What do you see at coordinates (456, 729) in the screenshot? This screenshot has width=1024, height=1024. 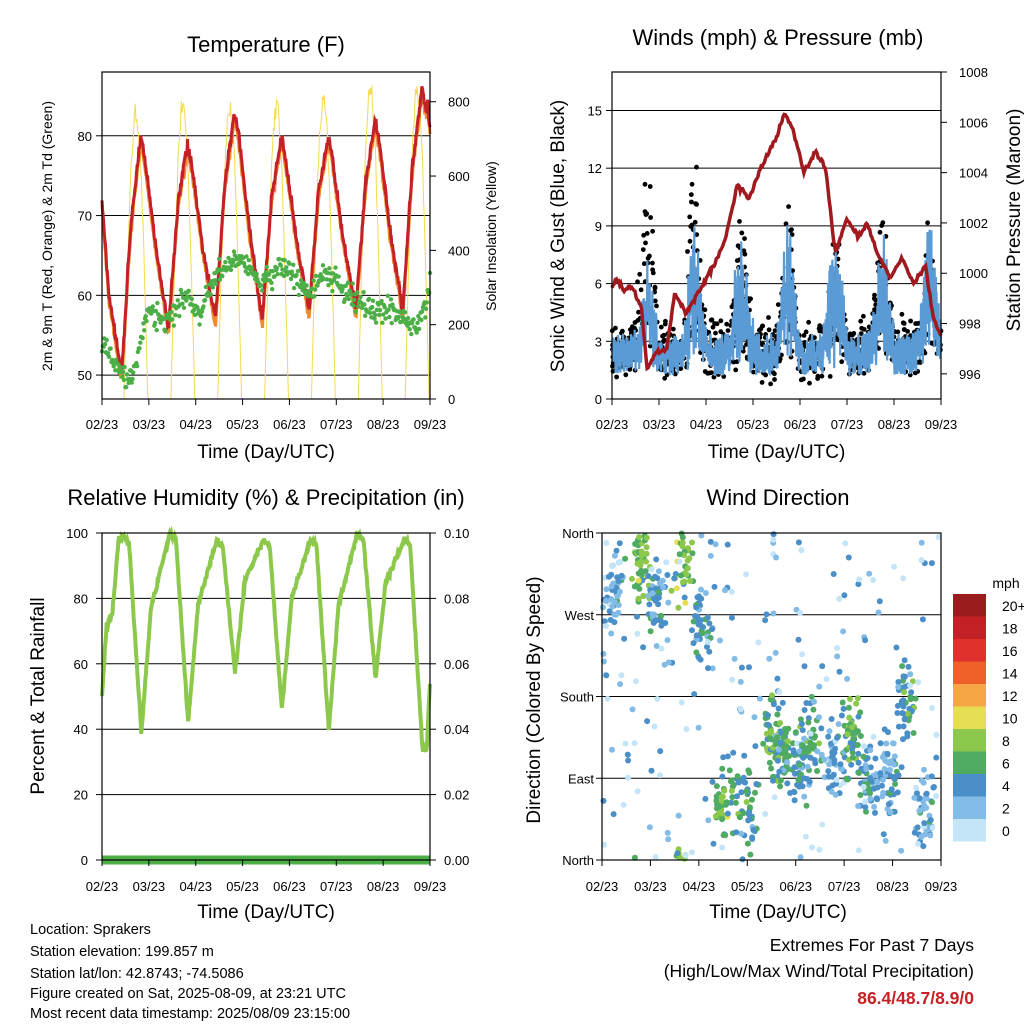 I see `precip-right-tick-label: 0.04` at bounding box center [456, 729].